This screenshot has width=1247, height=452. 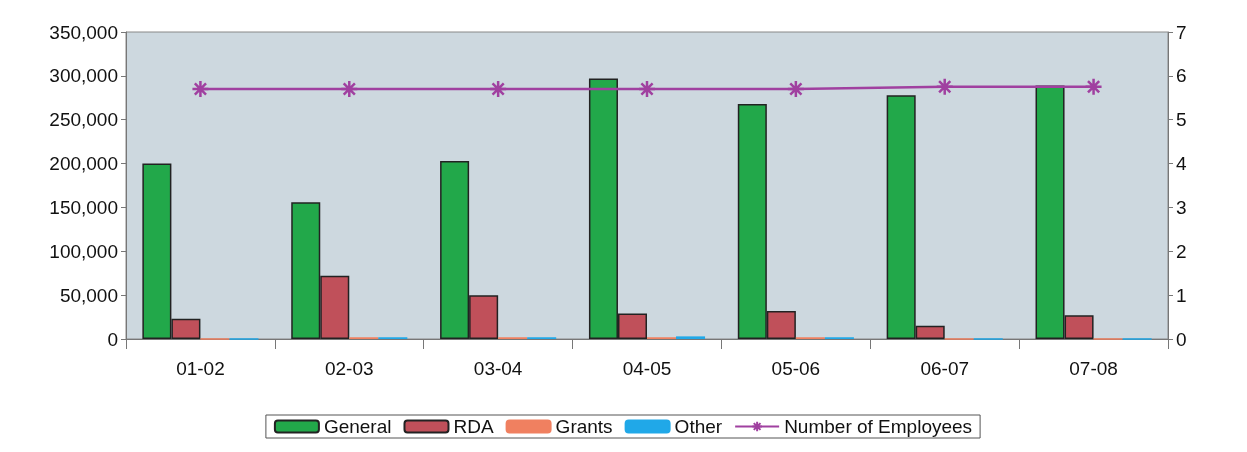 What do you see at coordinates (584, 426) in the screenshot?
I see `legend-label: Grants` at bounding box center [584, 426].